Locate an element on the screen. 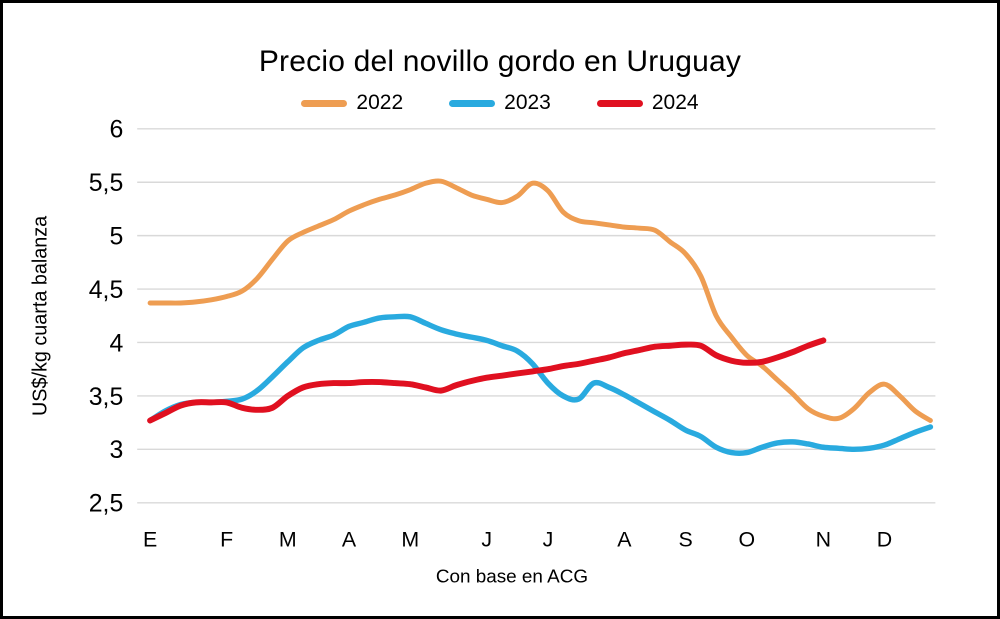 The image size is (1000, 619). x-tick-label-4-A: A is located at coordinates (349, 540).